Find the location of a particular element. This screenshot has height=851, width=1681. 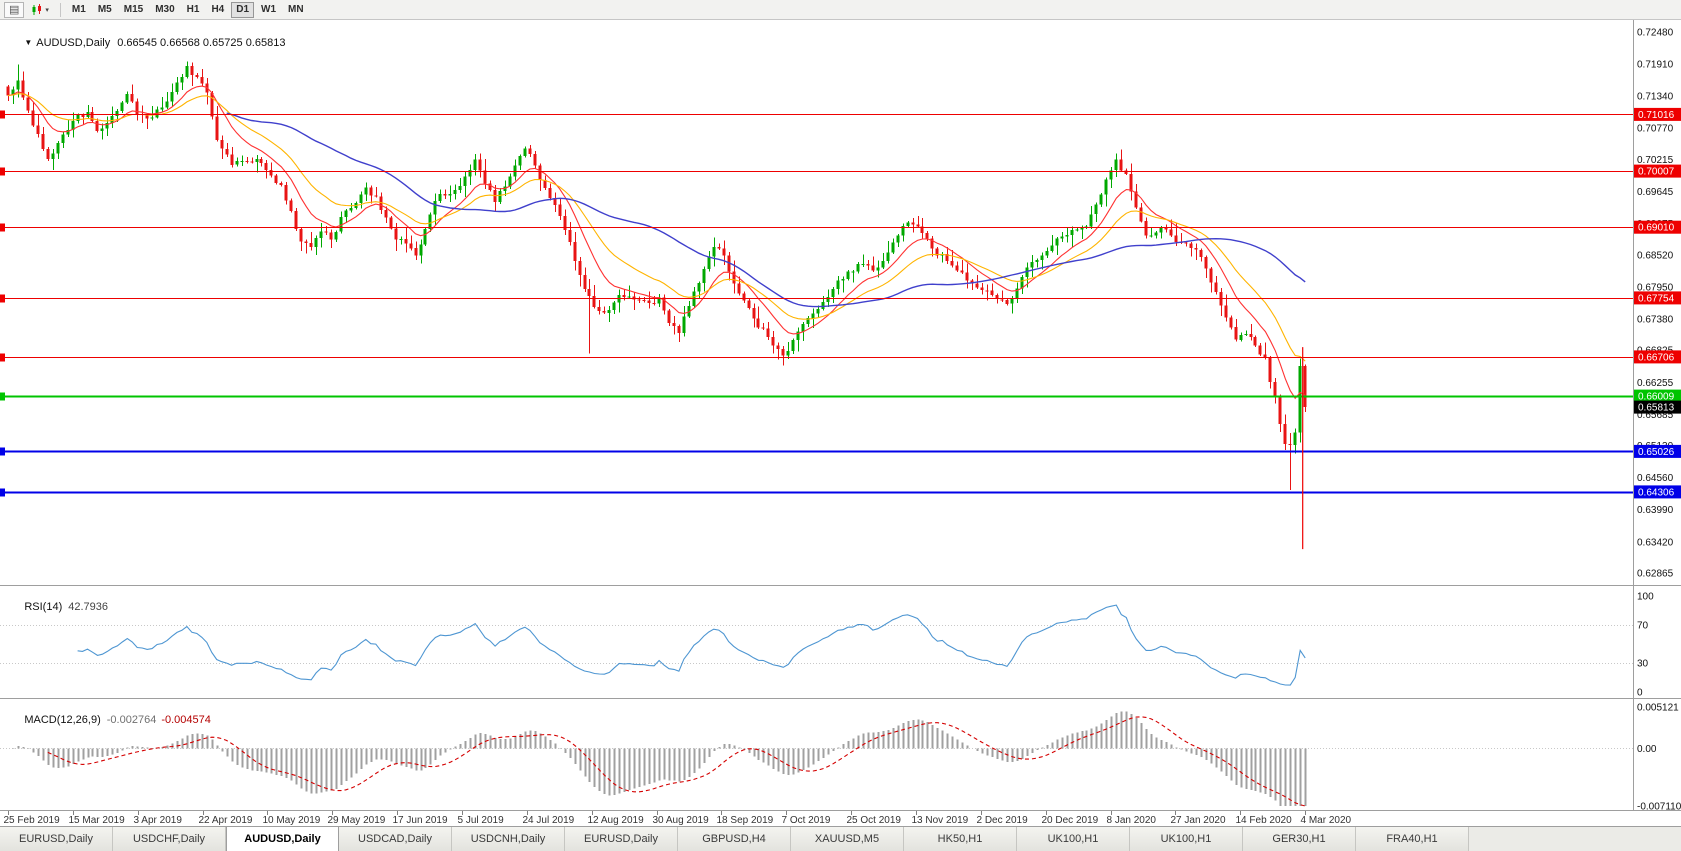

svg-text: 0.67950 is located at coordinates (1655, 287).